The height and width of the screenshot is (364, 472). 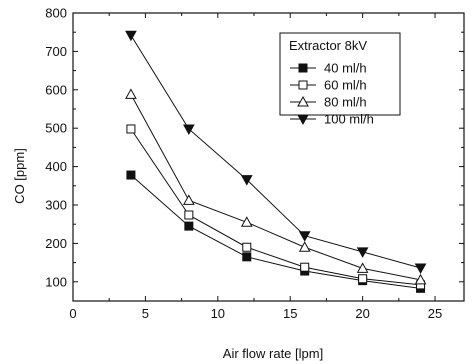 What do you see at coordinates (435, 313) in the screenshot?
I see `x-tick-label: 25` at bounding box center [435, 313].